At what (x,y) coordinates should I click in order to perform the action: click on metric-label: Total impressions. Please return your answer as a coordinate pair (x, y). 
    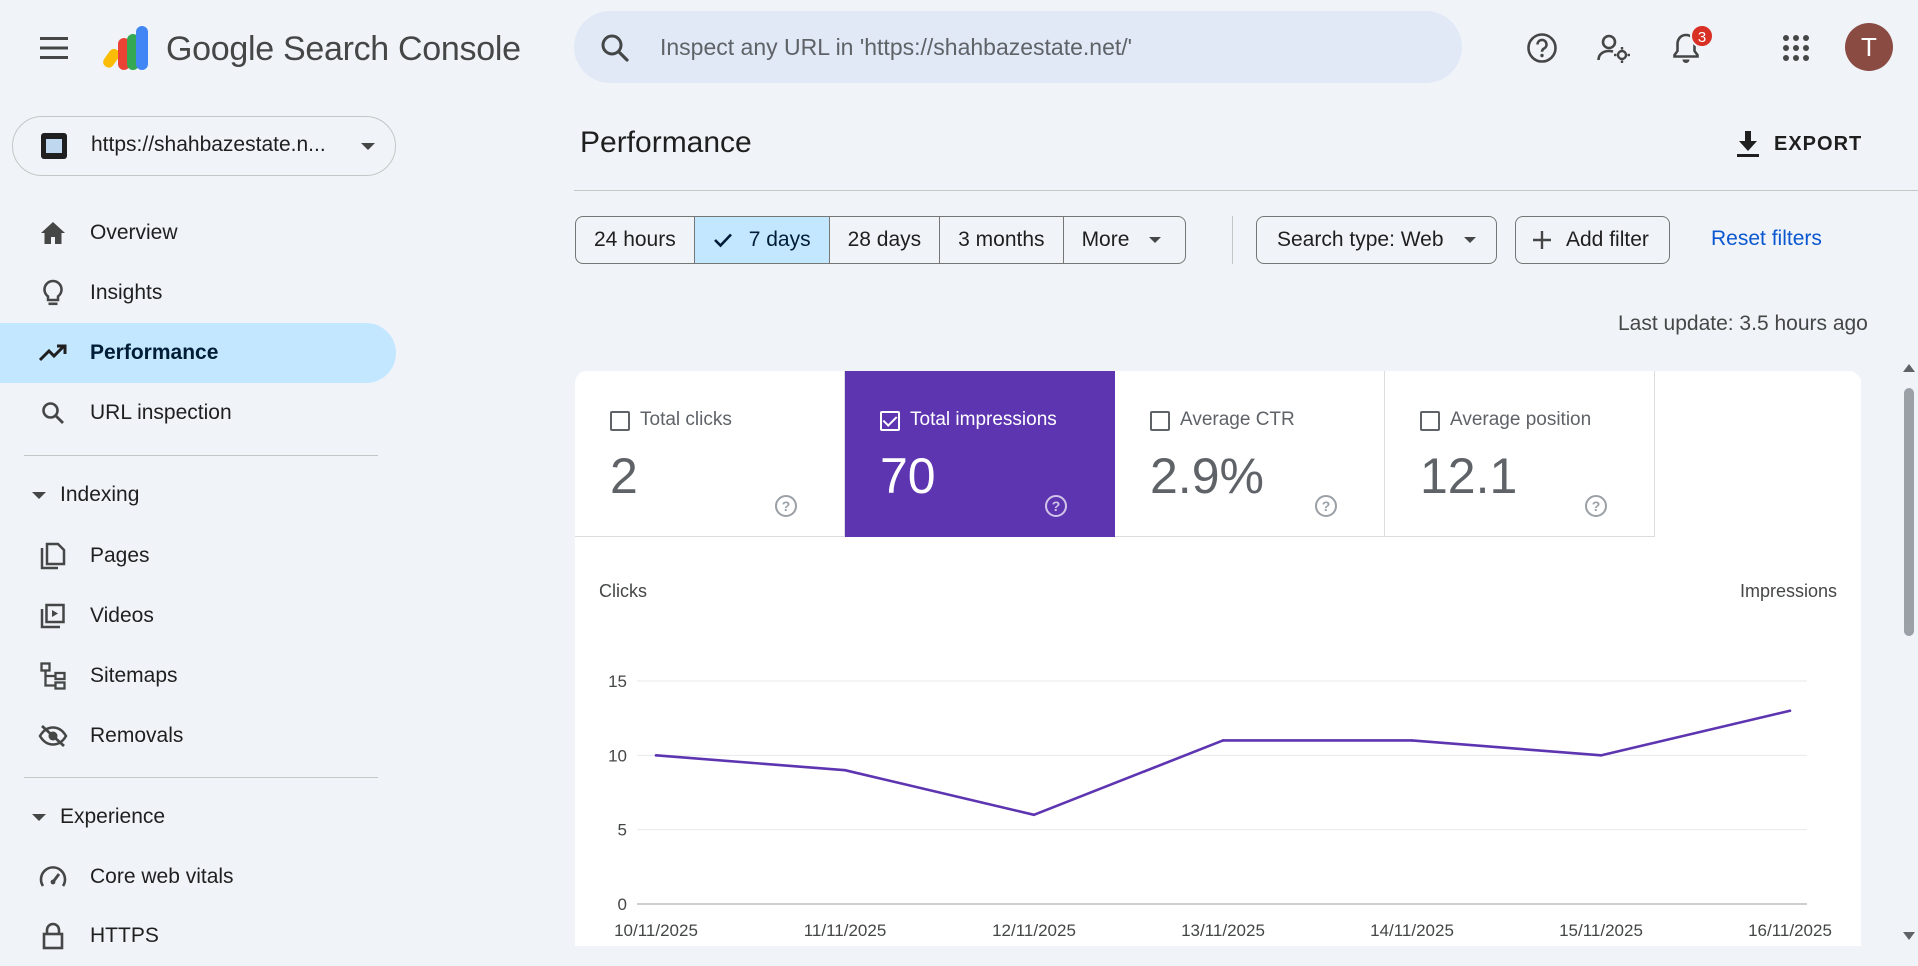
    Looking at the image, I should click on (983, 419).